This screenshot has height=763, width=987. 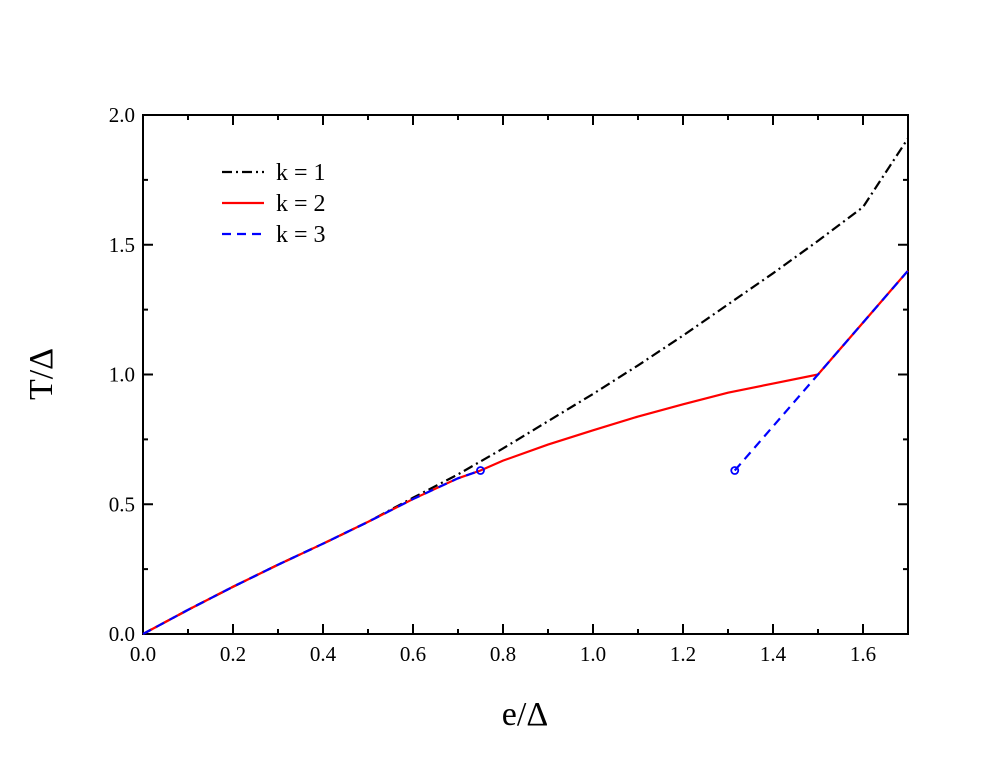 What do you see at coordinates (593, 654) in the screenshot?
I see `x-tick-label: 1.0` at bounding box center [593, 654].